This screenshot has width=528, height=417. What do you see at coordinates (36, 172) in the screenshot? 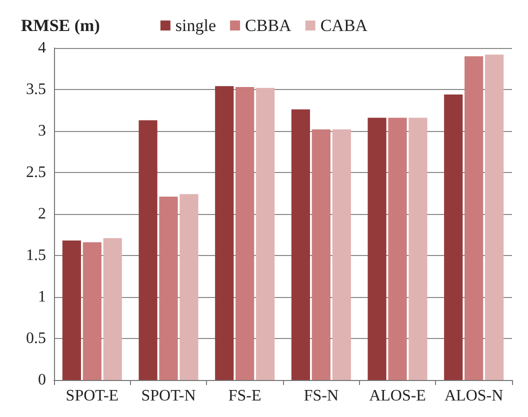
I see `y-tick-label: 2.5` at bounding box center [36, 172].